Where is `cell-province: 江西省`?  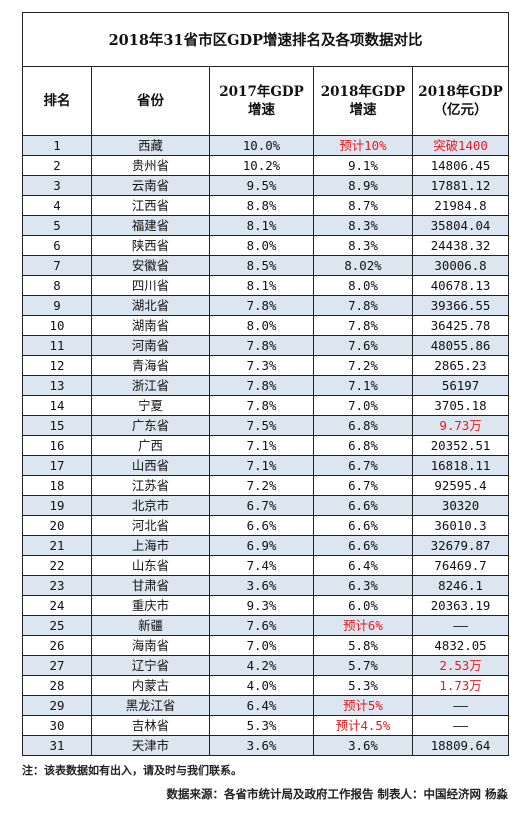
cell-province: 江西省 is located at coordinates (150, 205).